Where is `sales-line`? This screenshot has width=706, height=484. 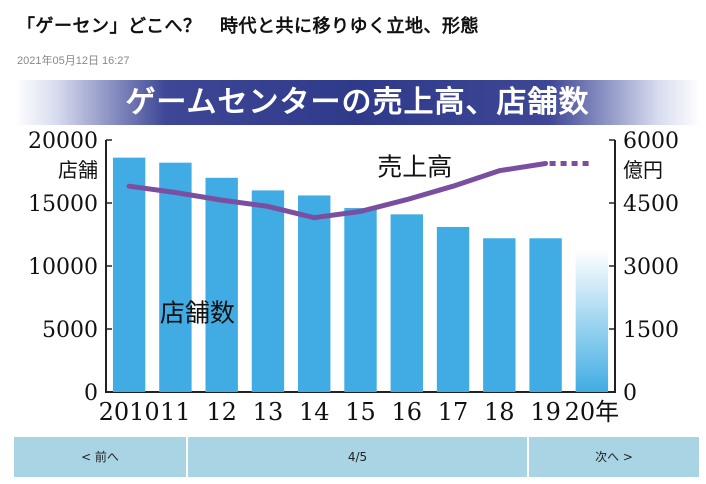
sales-line is located at coordinates (337, 191).